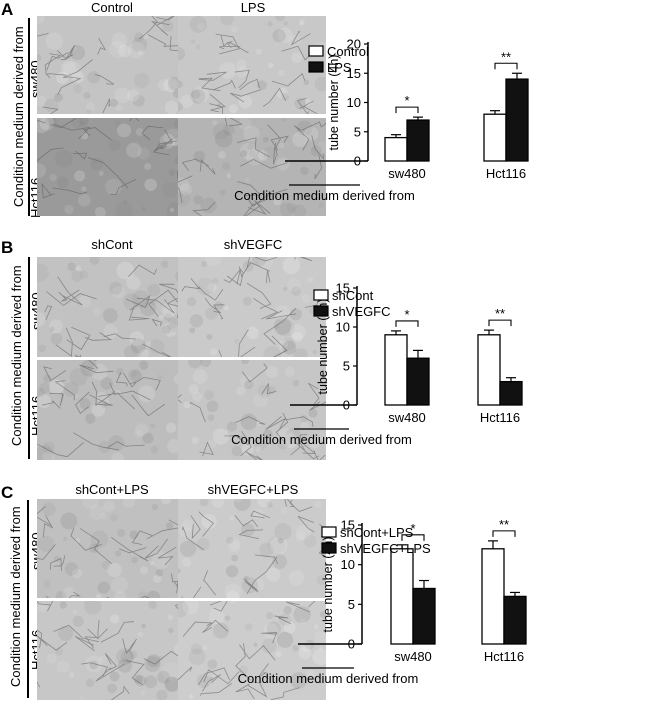 This screenshot has width=650, height=701. Describe the element at coordinates (112, 244) in the screenshot. I see `column-title: shCont` at that location.